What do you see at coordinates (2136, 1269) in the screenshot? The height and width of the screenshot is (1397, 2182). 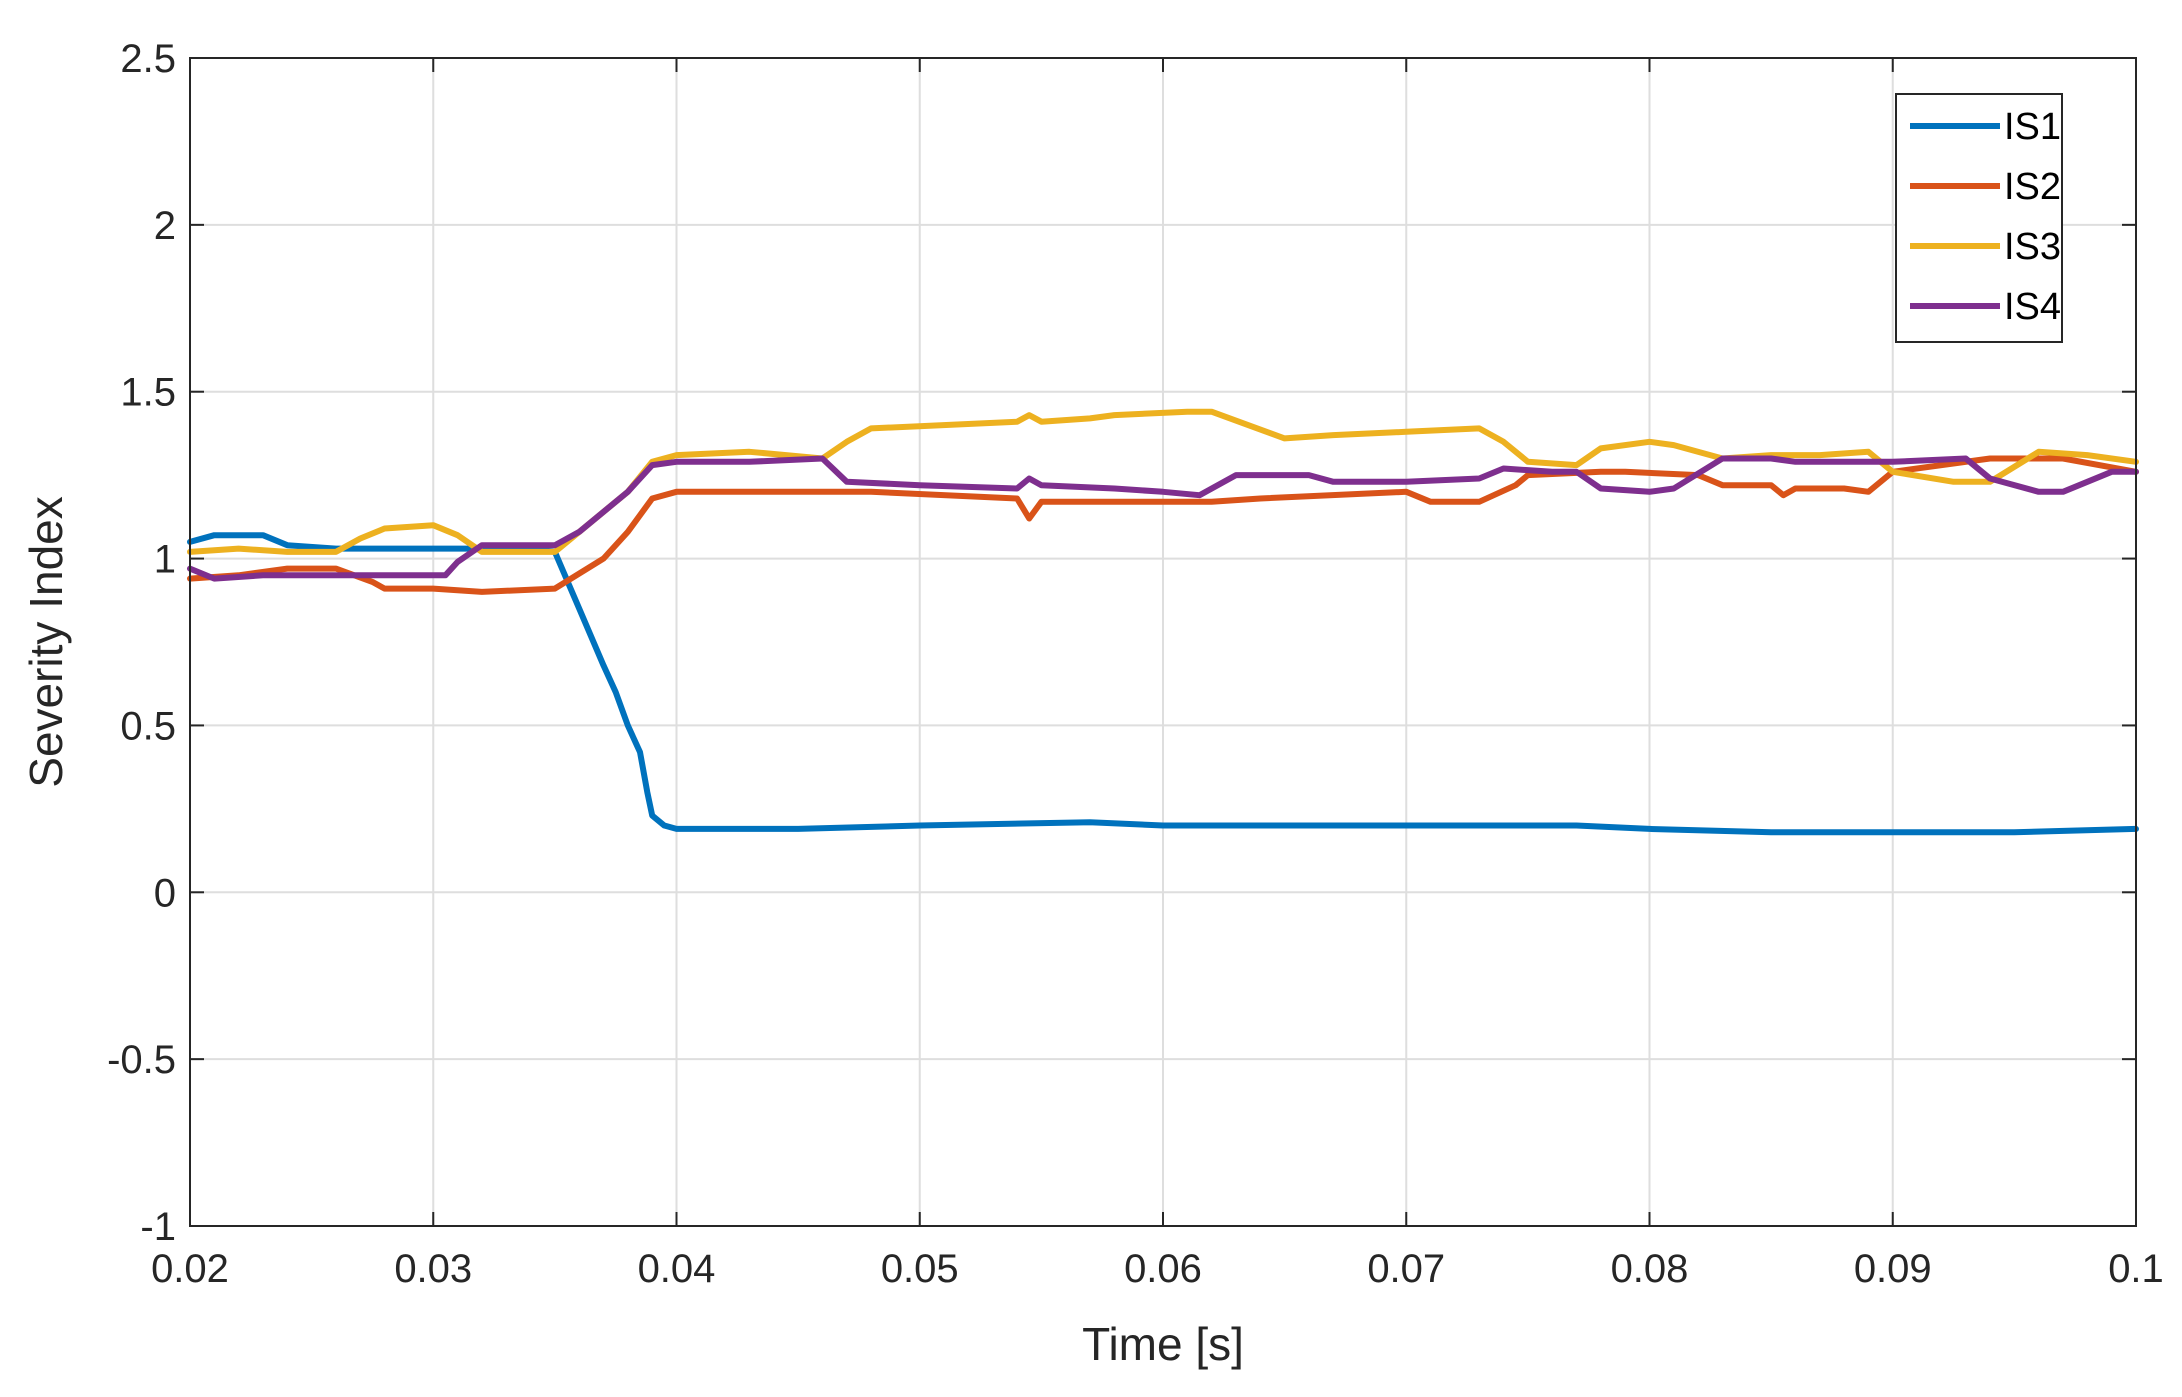 I see `x-tick-label: 0.1` at bounding box center [2136, 1269].